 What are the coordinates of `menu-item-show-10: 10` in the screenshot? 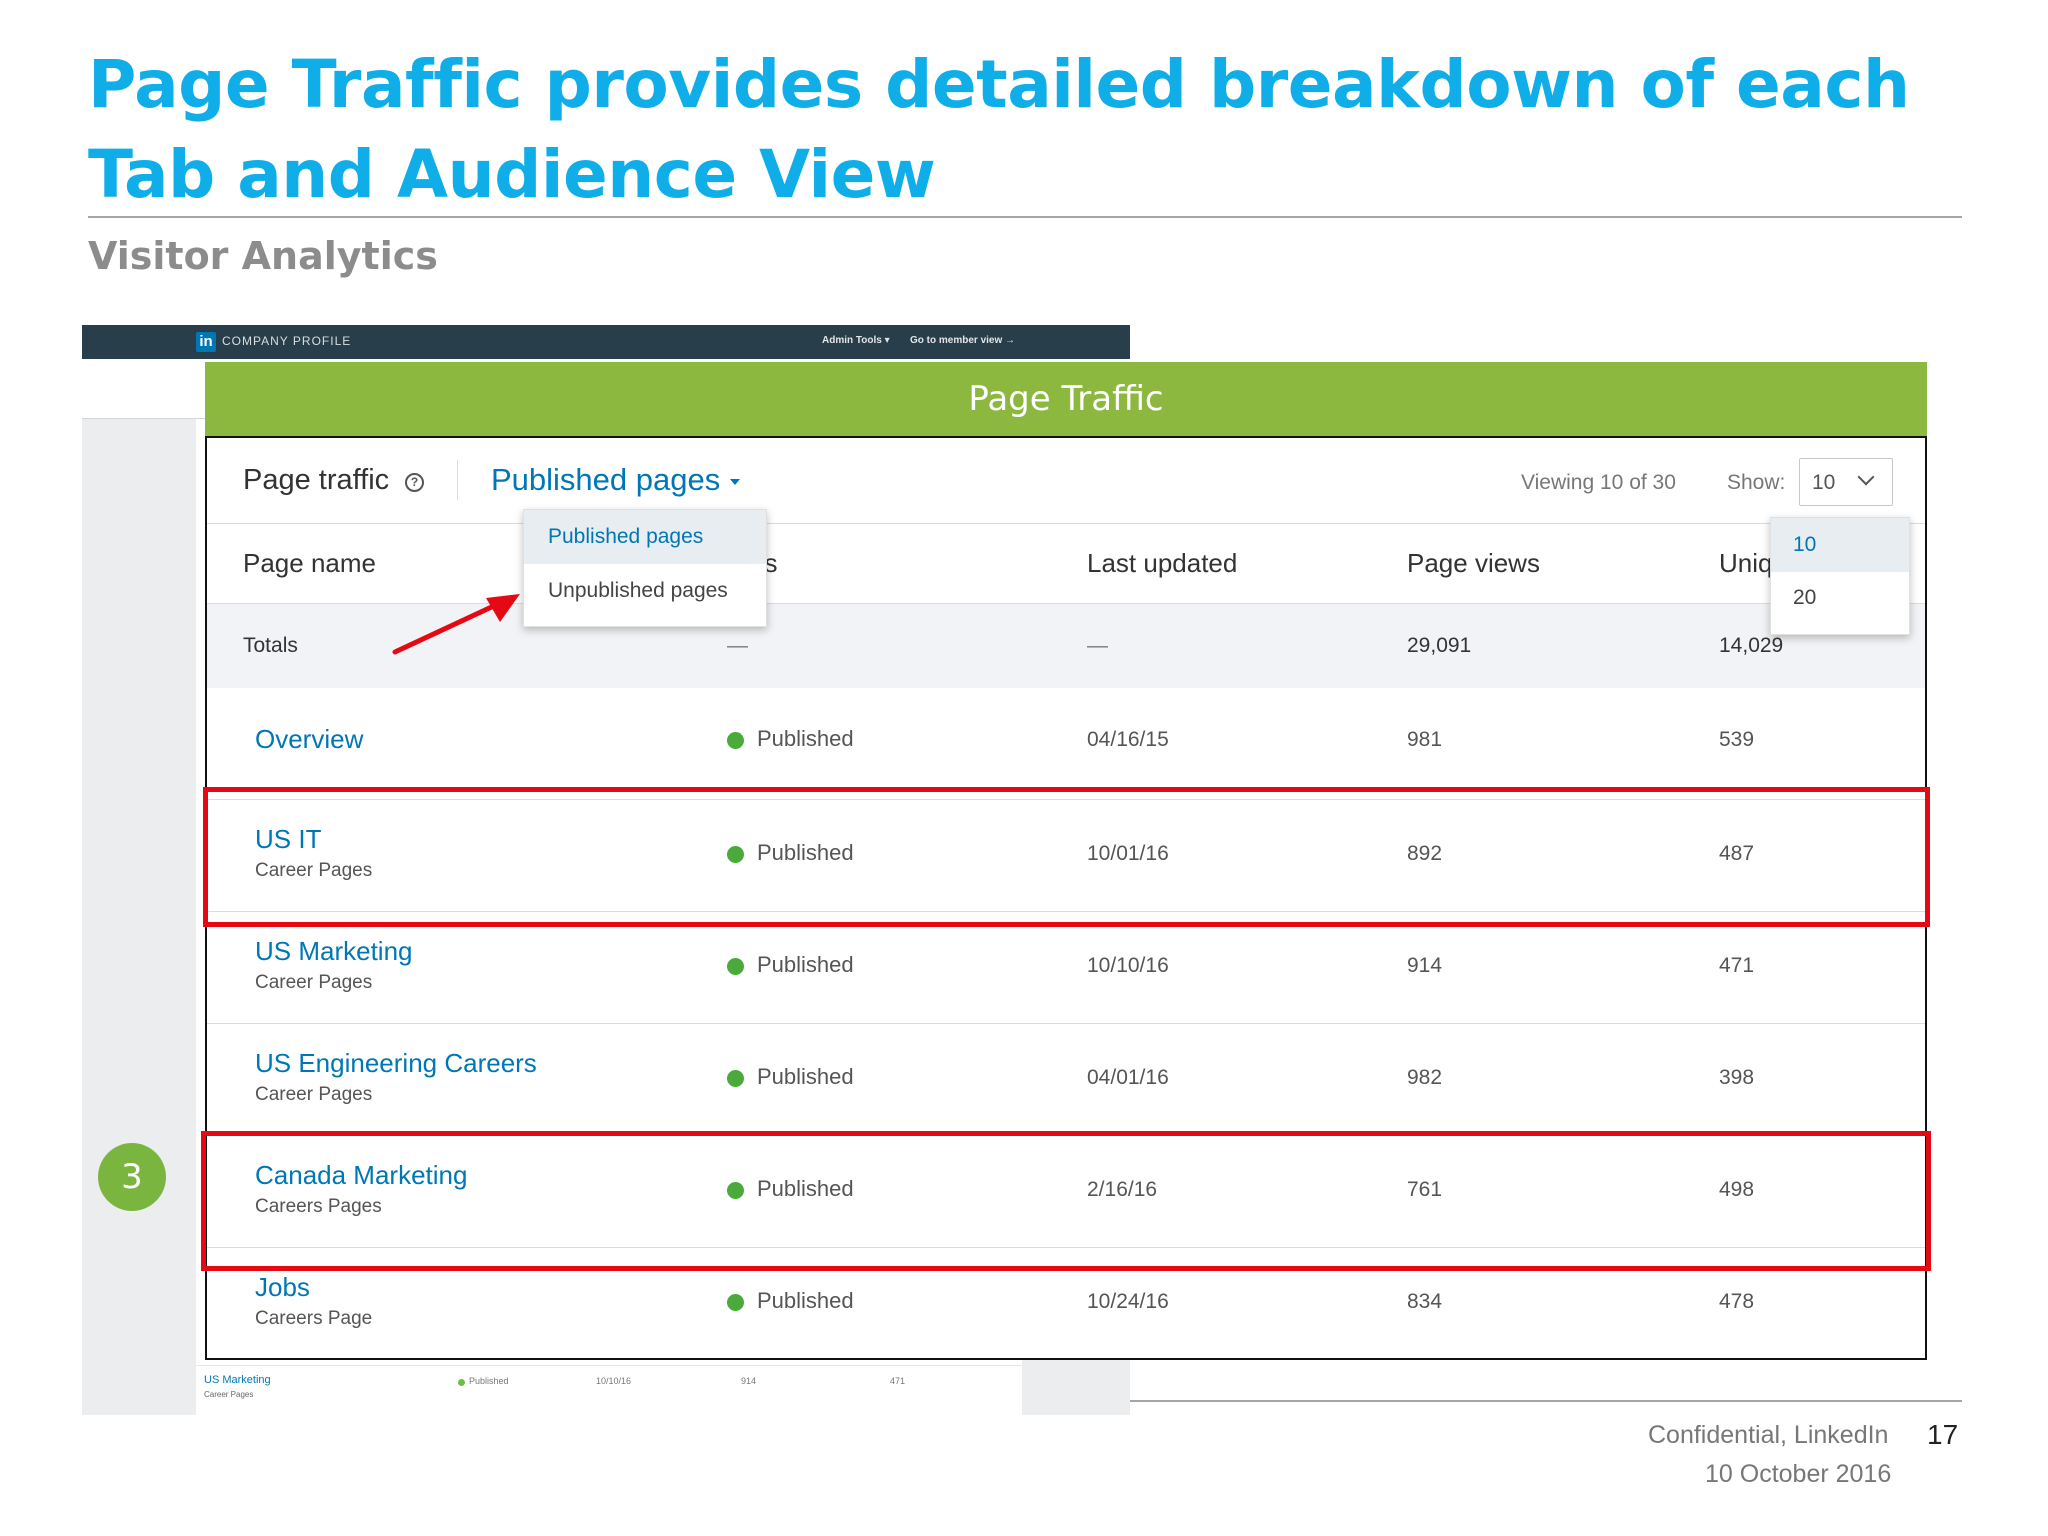 It's located at (1840, 545).